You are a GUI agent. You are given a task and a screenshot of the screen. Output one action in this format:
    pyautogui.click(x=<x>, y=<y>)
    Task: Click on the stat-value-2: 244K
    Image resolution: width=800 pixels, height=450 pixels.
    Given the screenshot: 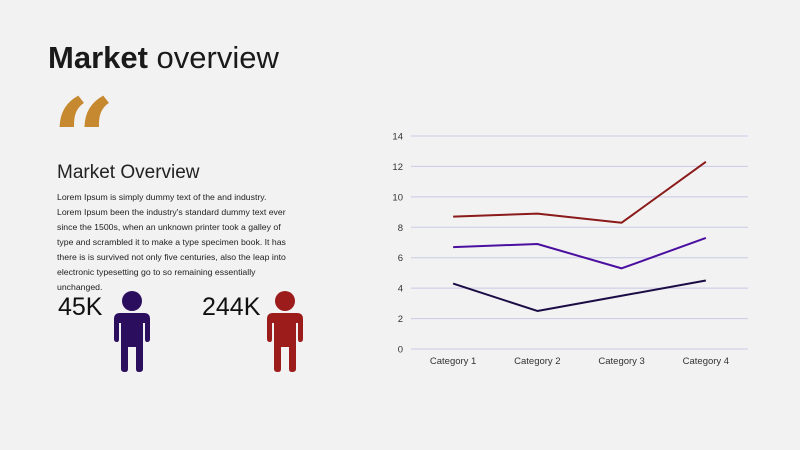 What is the action you would take?
    pyautogui.click(x=231, y=307)
    